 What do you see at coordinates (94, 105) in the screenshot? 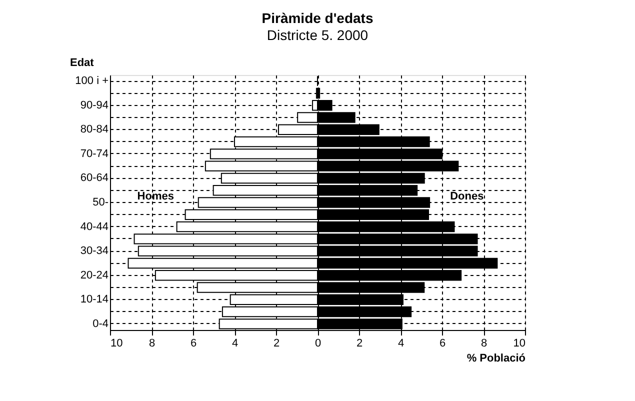
I see `y-tick-label: 90-94` at bounding box center [94, 105].